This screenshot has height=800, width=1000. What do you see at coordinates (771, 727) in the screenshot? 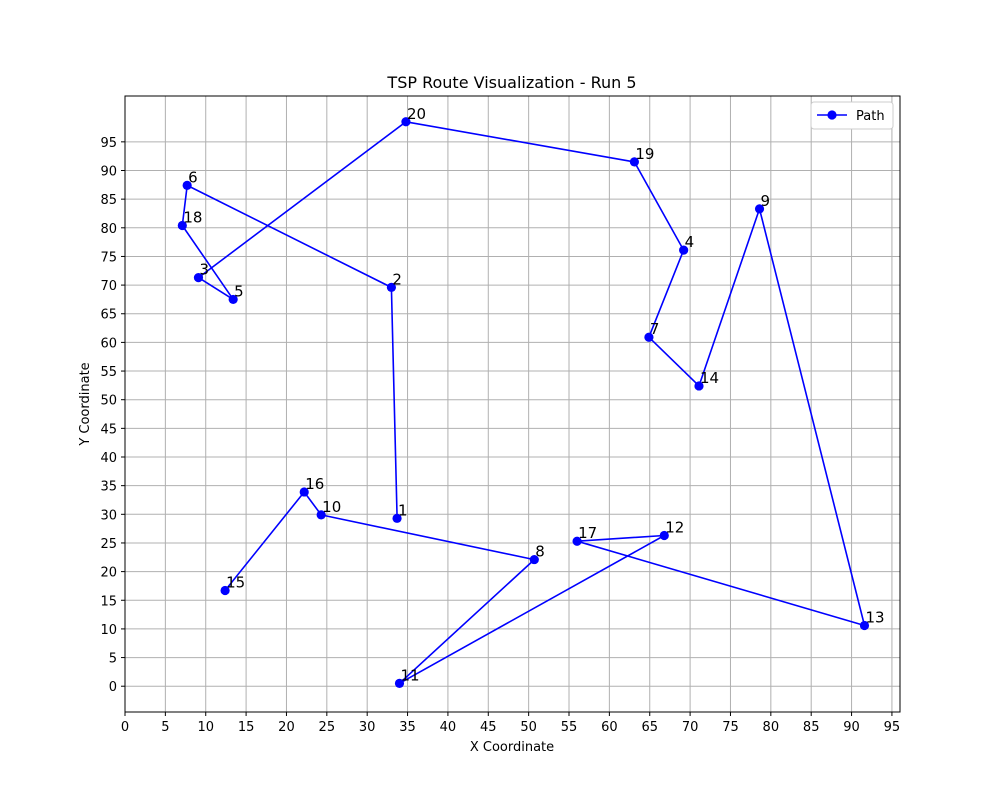
I see `x-tick-label: 80` at bounding box center [771, 727].